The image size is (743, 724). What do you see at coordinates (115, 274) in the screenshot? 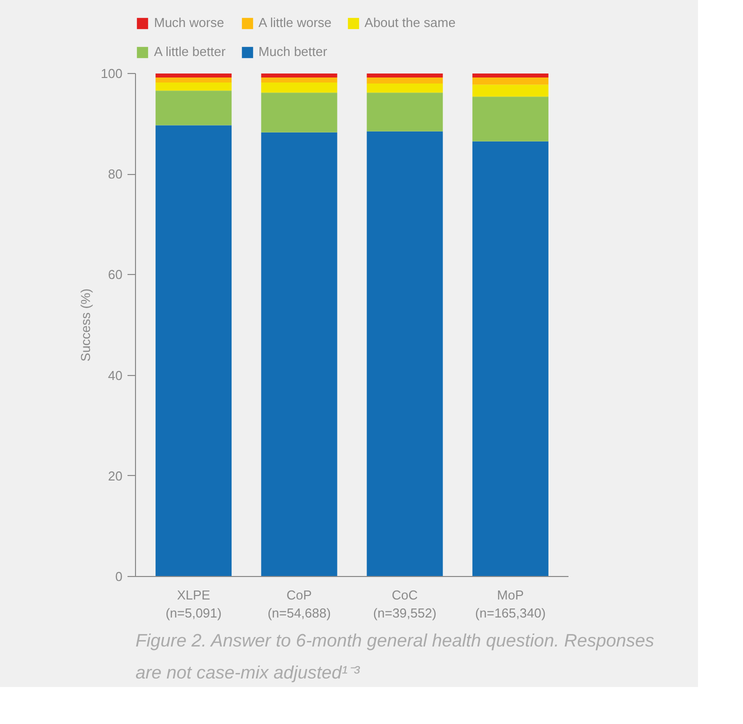
I see `y-tick-label: 60` at bounding box center [115, 274].